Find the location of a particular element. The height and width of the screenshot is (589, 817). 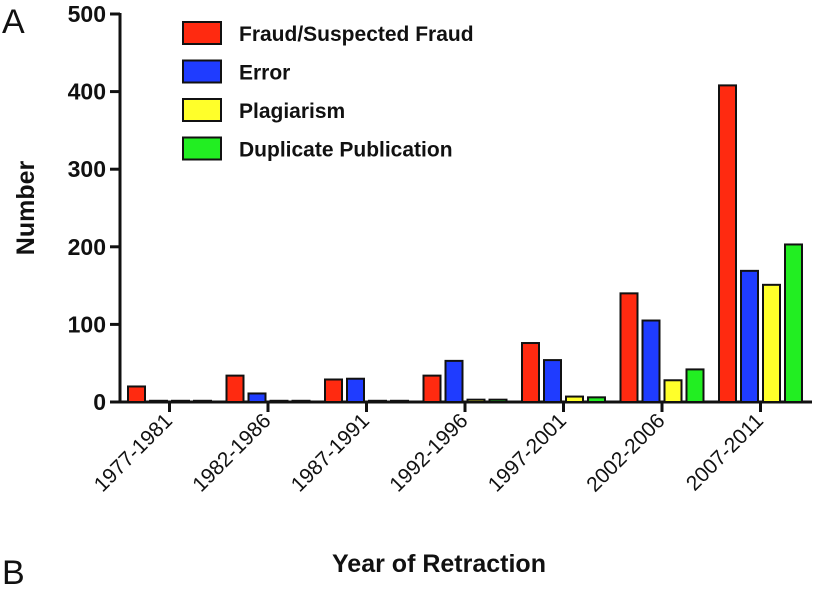

x-tick-label-1977-1981: 1977-1981 is located at coordinates (133, 452).